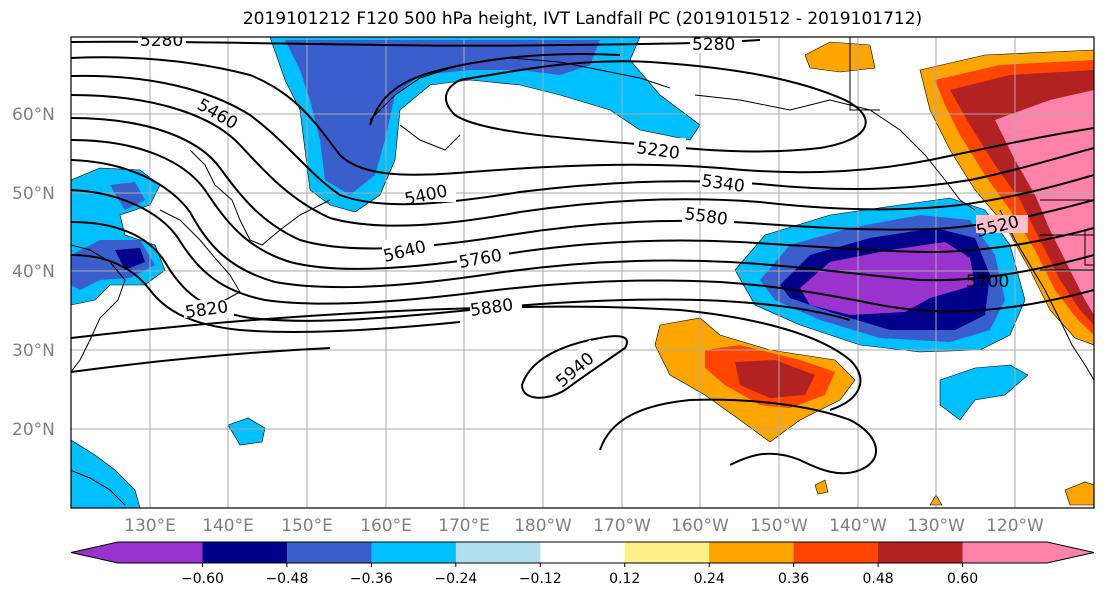 The width and height of the screenshot is (1105, 601). What do you see at coordinates (33, 430) in the screenshot?
I see `lat-label: 20°N` at bounding box center [33, 430].